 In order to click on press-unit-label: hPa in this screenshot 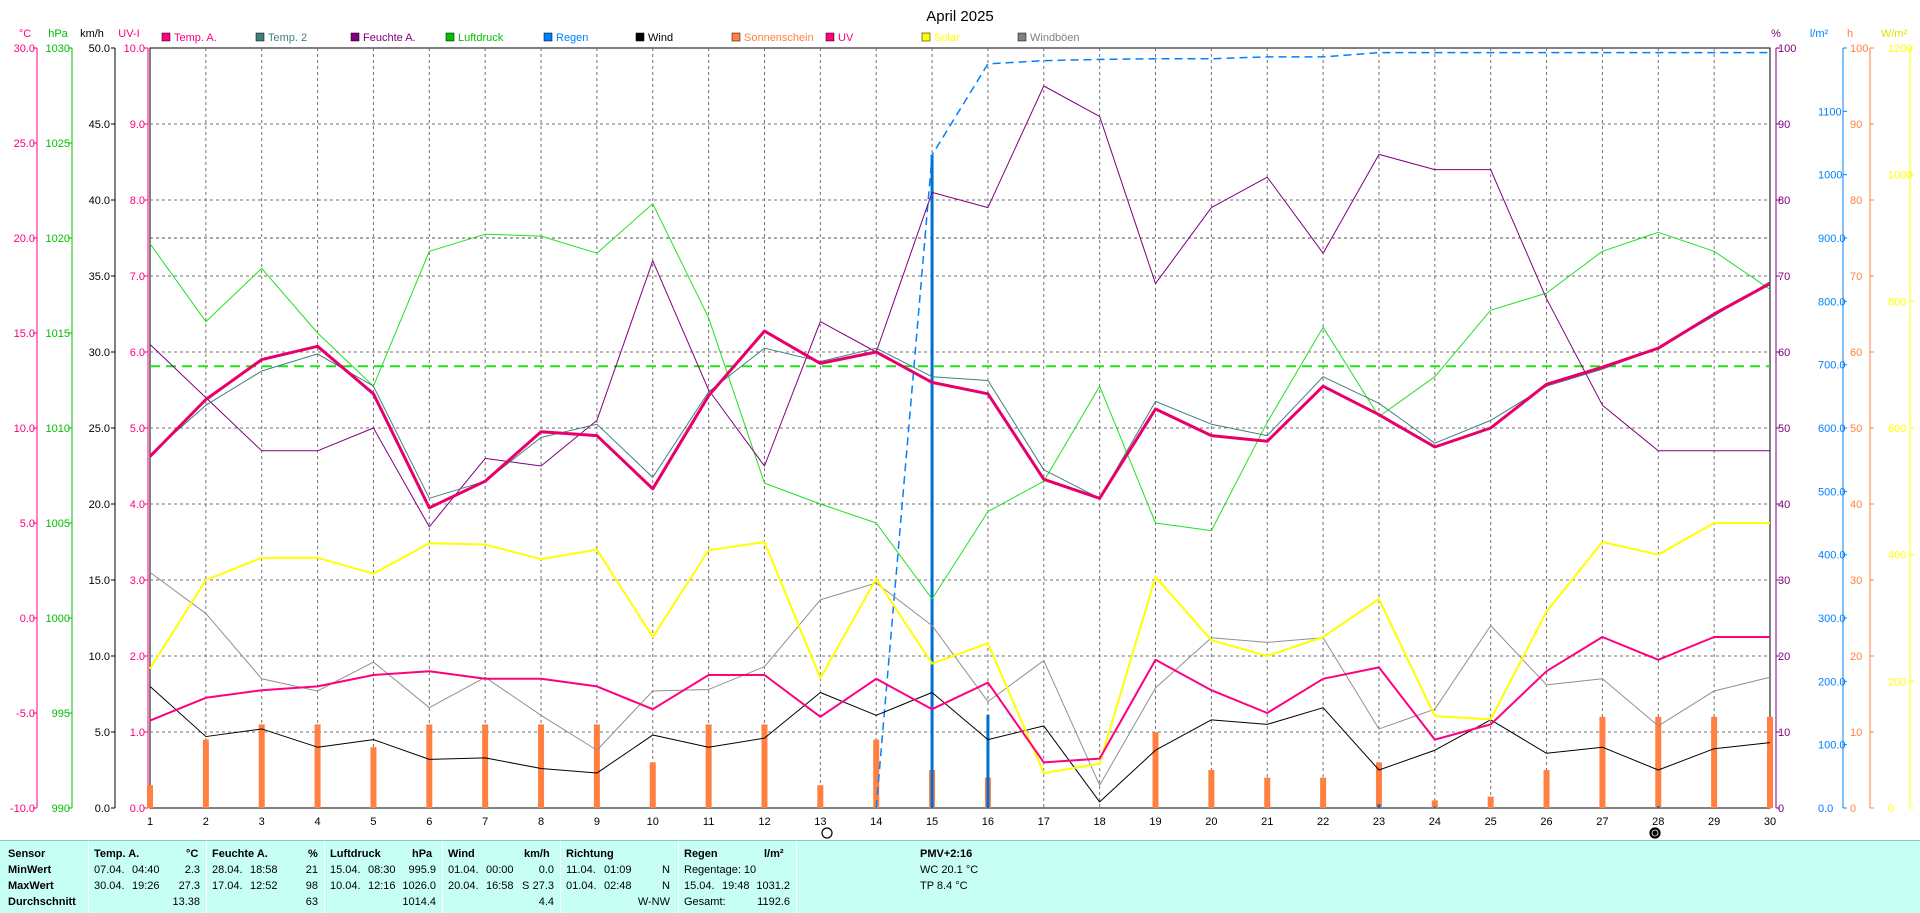, I will do `click(58, 34)`.